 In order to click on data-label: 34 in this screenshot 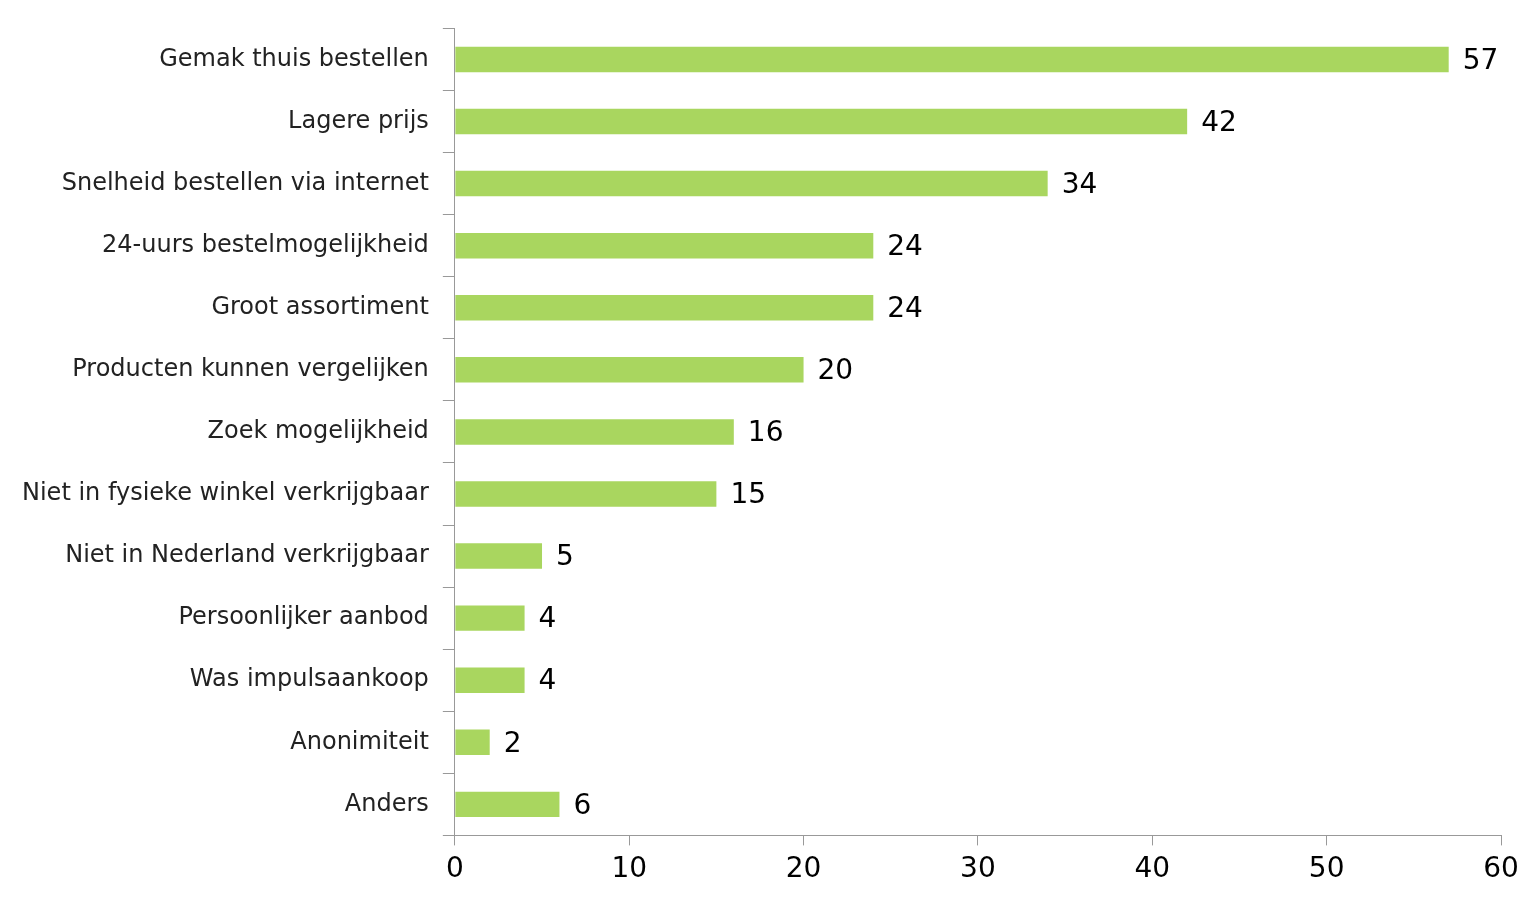, I will do `click(1079, 183)`.